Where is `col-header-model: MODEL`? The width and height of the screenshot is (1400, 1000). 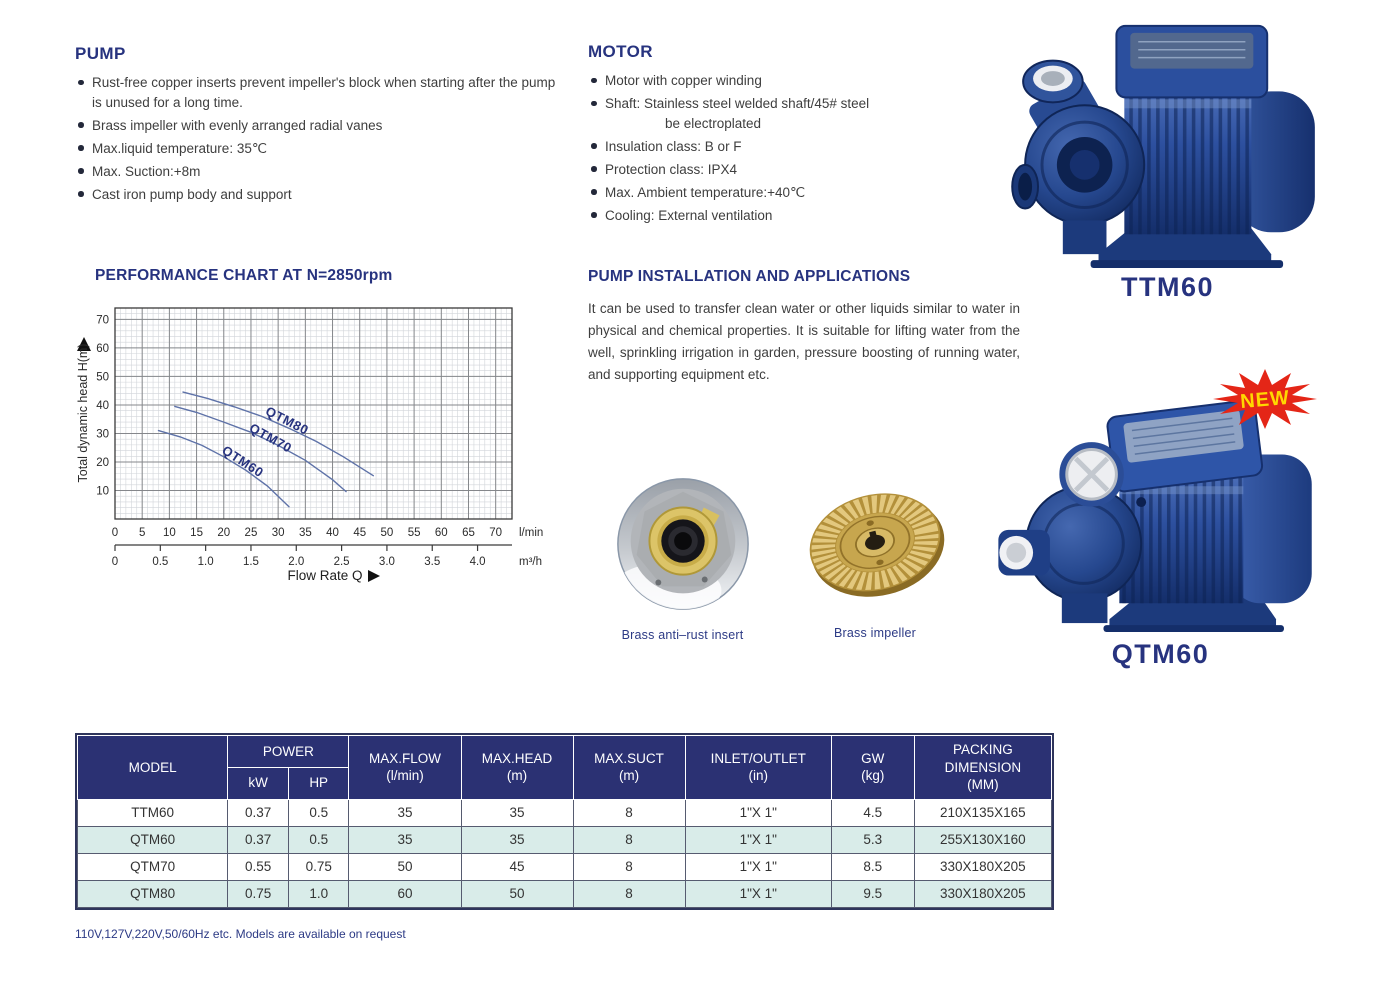 col-header-model: MODEL is located at coordinates (152, 767).